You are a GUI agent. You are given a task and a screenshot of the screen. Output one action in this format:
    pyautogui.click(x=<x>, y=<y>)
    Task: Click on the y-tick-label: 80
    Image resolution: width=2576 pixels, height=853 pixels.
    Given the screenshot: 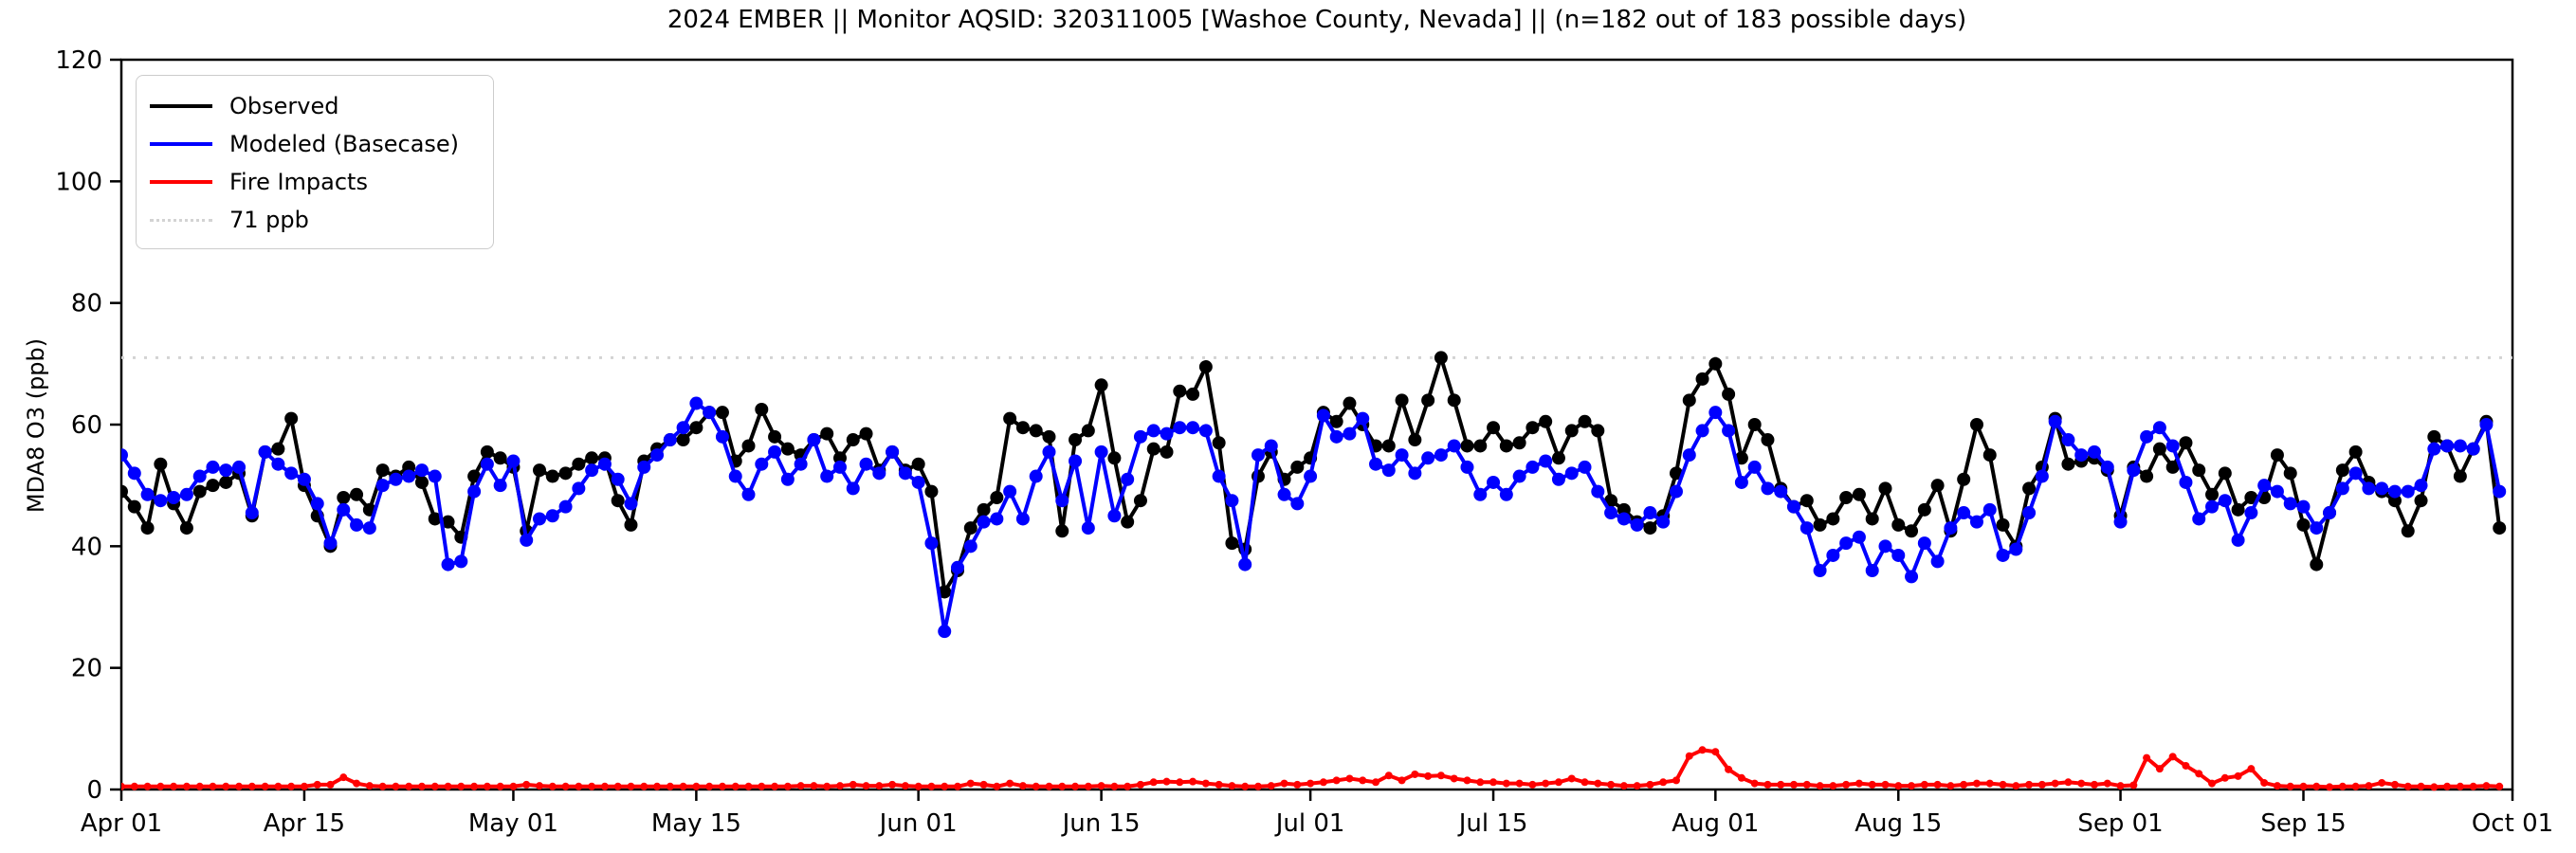 What is the action you would take?
    pyautogui.click(x=86, y=304)
    